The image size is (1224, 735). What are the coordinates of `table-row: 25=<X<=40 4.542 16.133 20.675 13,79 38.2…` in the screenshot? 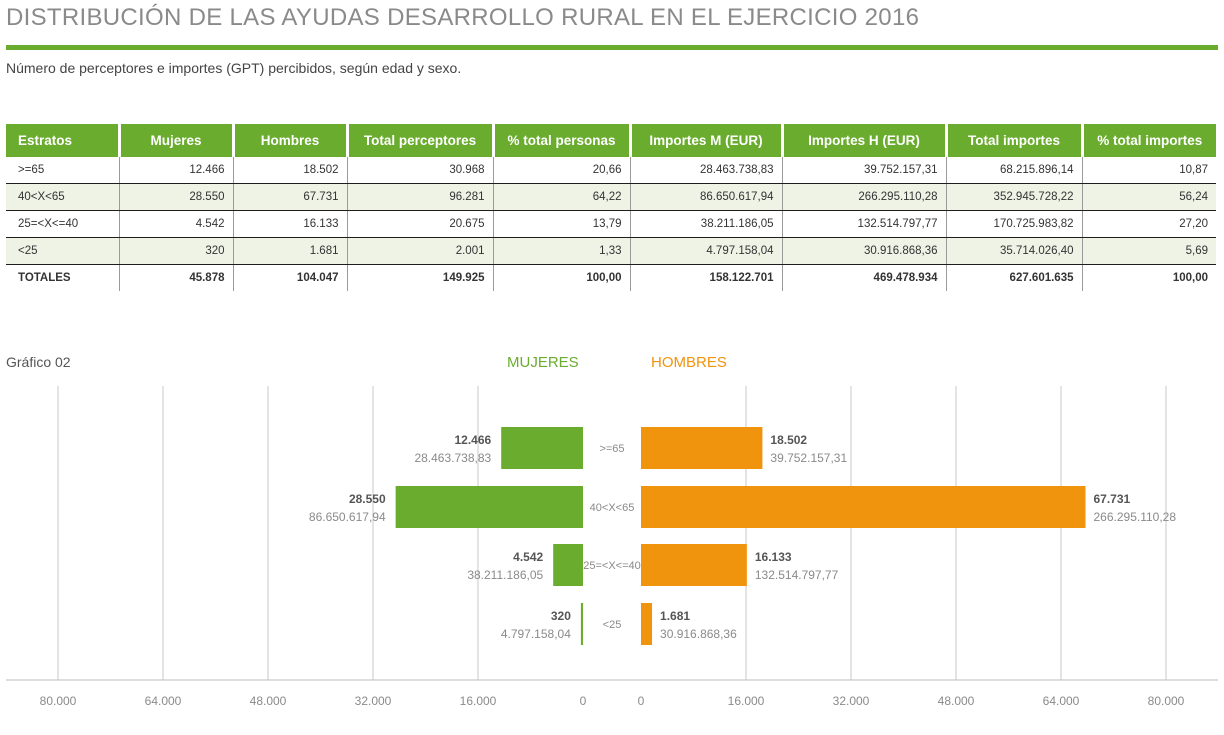 It's located at (611, 224).